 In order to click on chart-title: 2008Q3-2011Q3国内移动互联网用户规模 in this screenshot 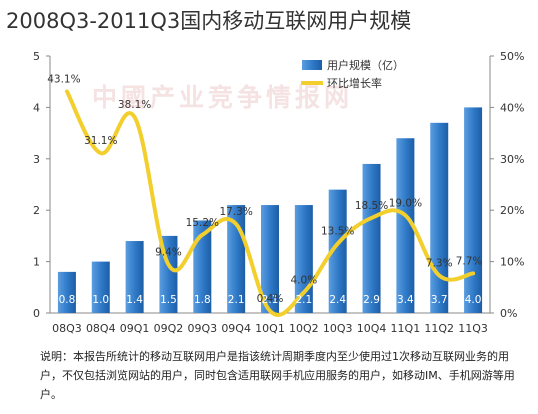, I will do `click(209, 21)`.